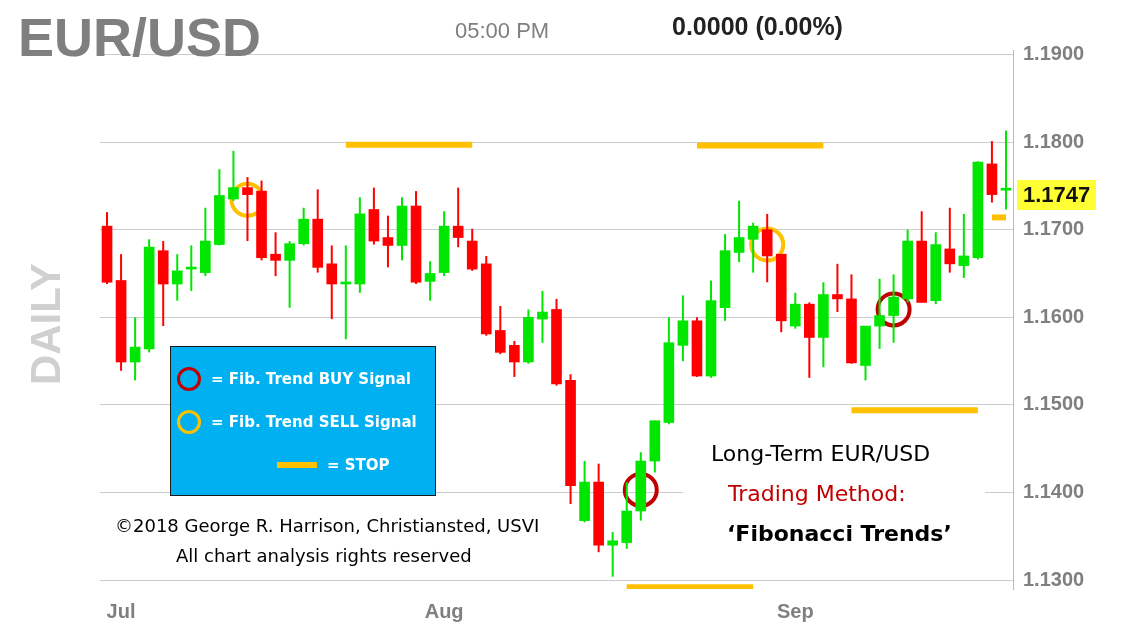 Image resolution: width=1125 pixels, height=634 pixels. I want to click on y-tick-label: 1.1600, so click(1054, 315).